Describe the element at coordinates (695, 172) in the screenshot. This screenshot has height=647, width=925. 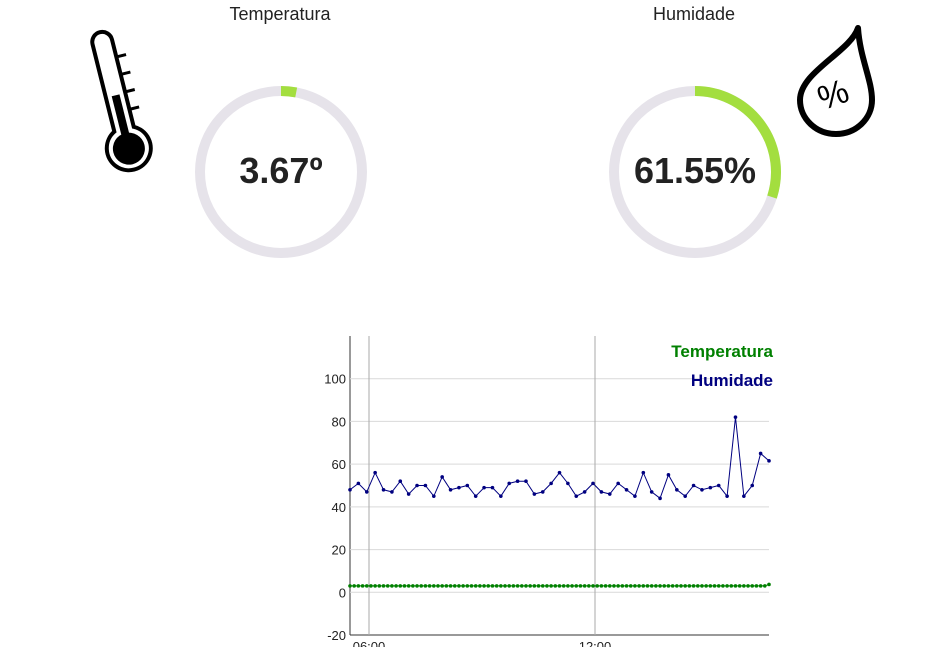
I see `humidity-gauge` at that location.